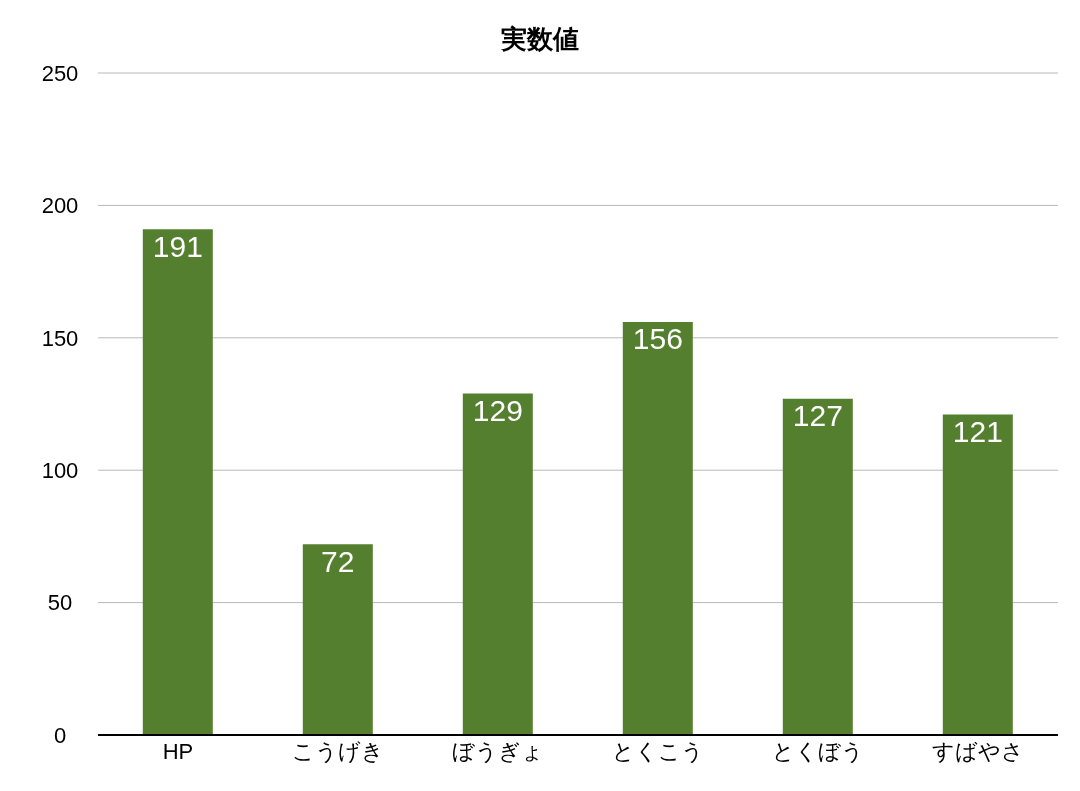 This screenshot has height=791, width=1080. What do you see at coordinates (60, 338) in the screenshot?
I see `y-tick-label: 150` at bounding box center [60, 338].